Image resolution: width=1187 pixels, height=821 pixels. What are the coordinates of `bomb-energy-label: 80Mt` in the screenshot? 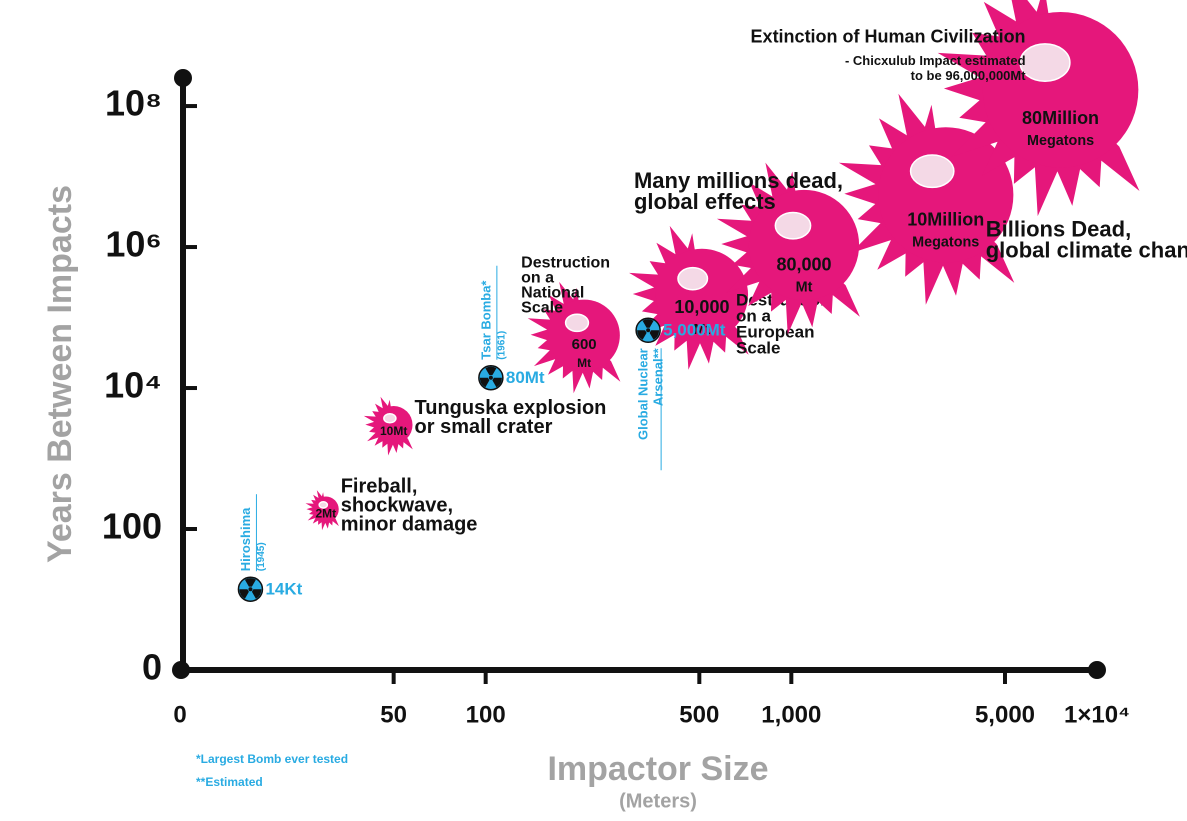 It's located at (525, 377).